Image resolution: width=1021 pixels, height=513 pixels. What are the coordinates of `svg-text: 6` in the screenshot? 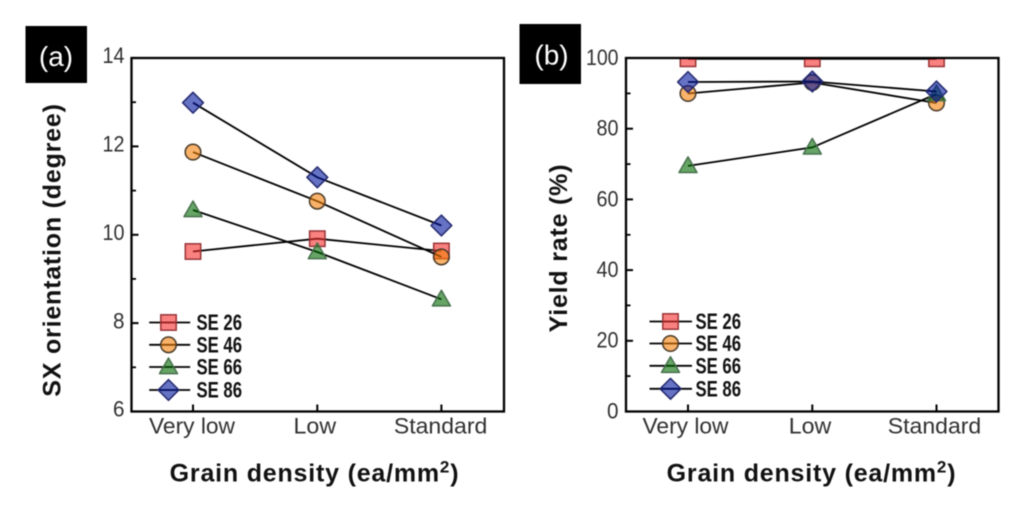 It's located at (119, 409).